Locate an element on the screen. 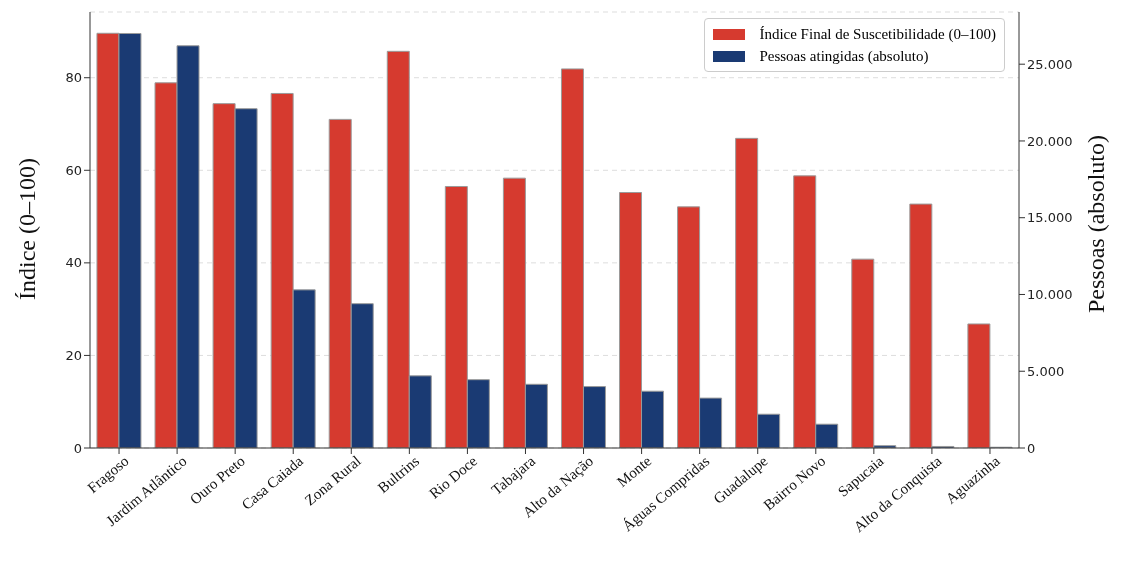 The width and height of the screenshot is (1131, 564). y2-tick-label: 25.000 is located at coordinates (1050, 64).